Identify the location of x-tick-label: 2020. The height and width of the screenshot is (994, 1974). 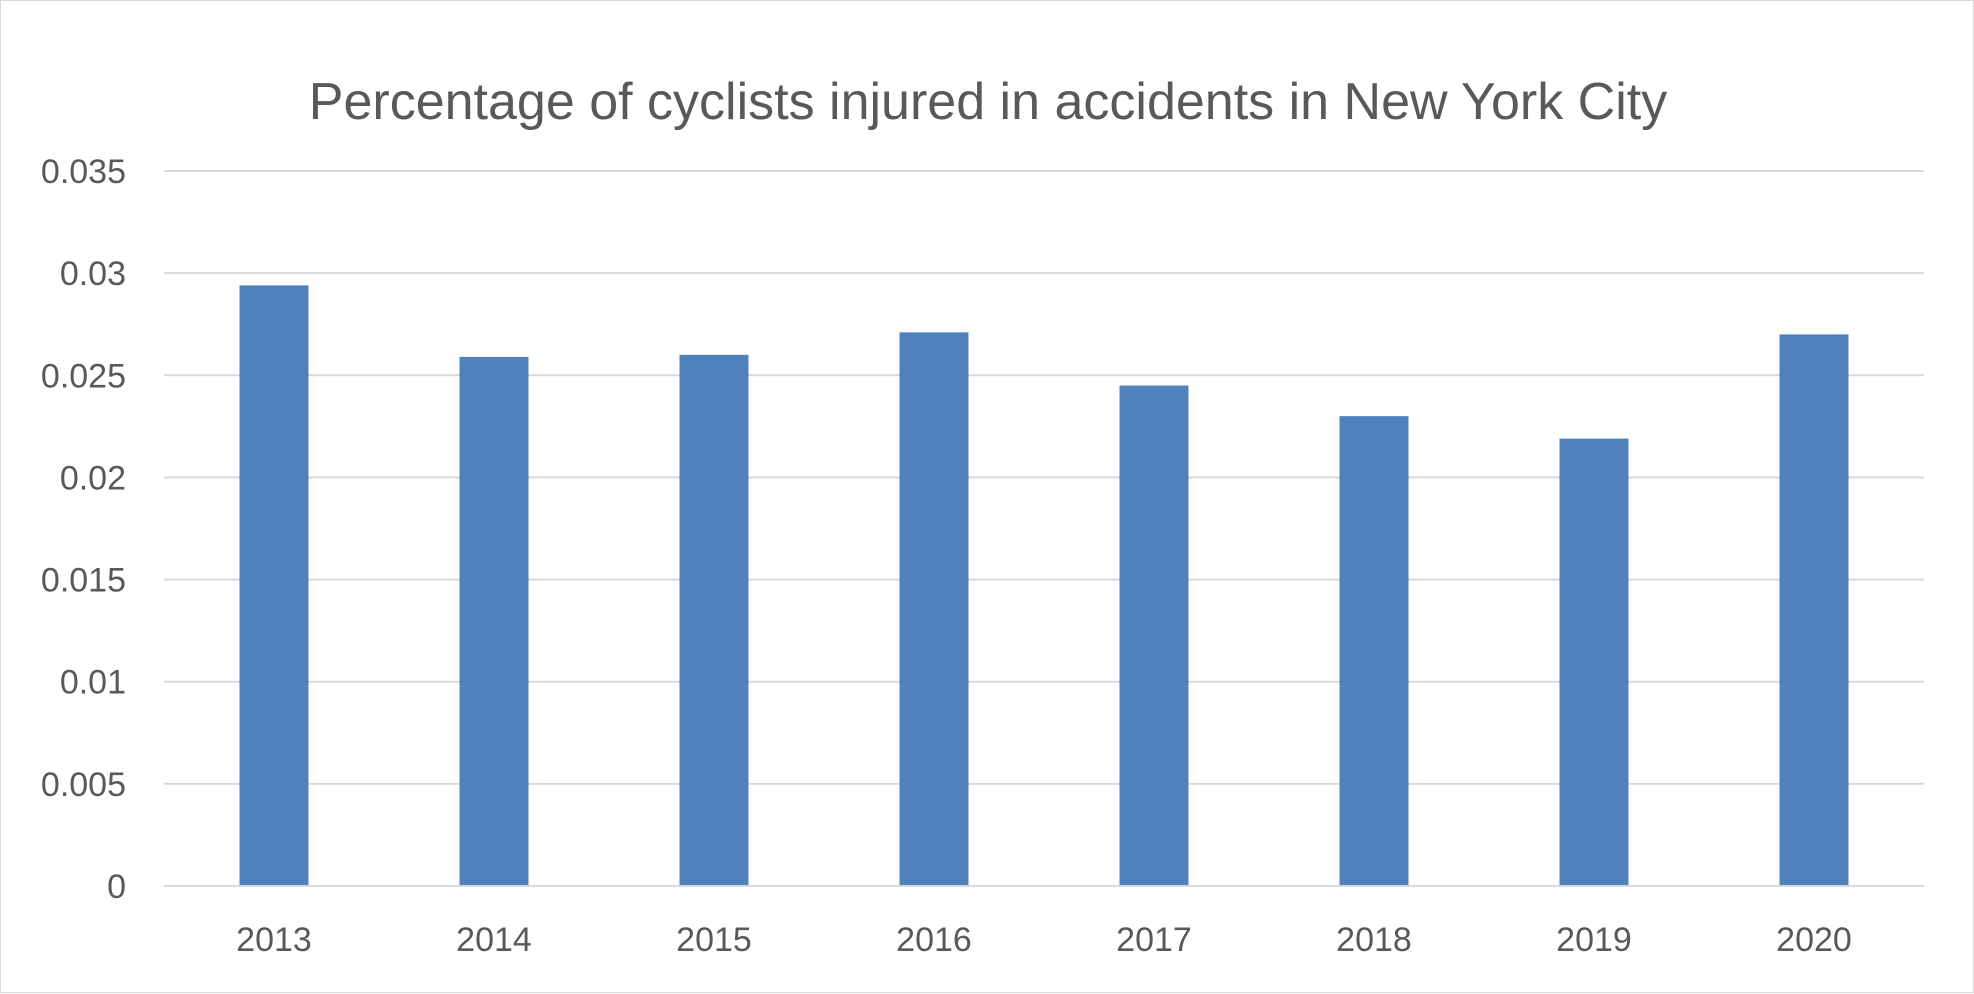
(1814, 940).